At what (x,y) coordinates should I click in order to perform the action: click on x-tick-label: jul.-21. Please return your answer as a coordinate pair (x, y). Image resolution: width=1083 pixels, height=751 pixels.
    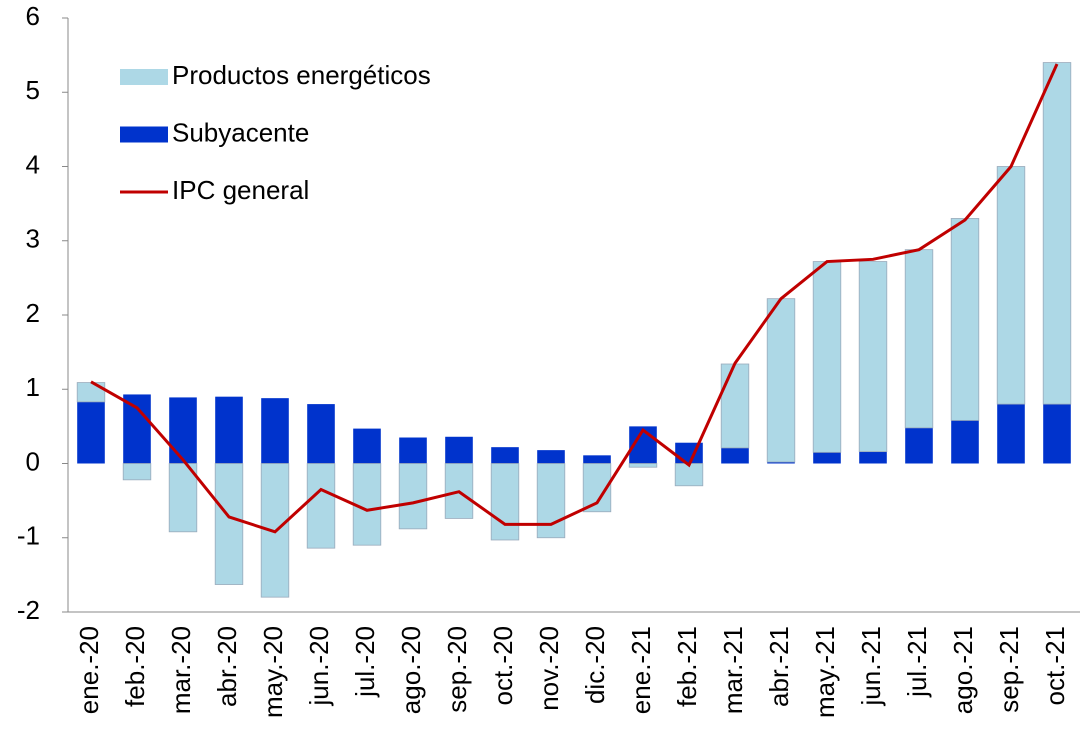
    Looking at the image, I should click on (917, 662).